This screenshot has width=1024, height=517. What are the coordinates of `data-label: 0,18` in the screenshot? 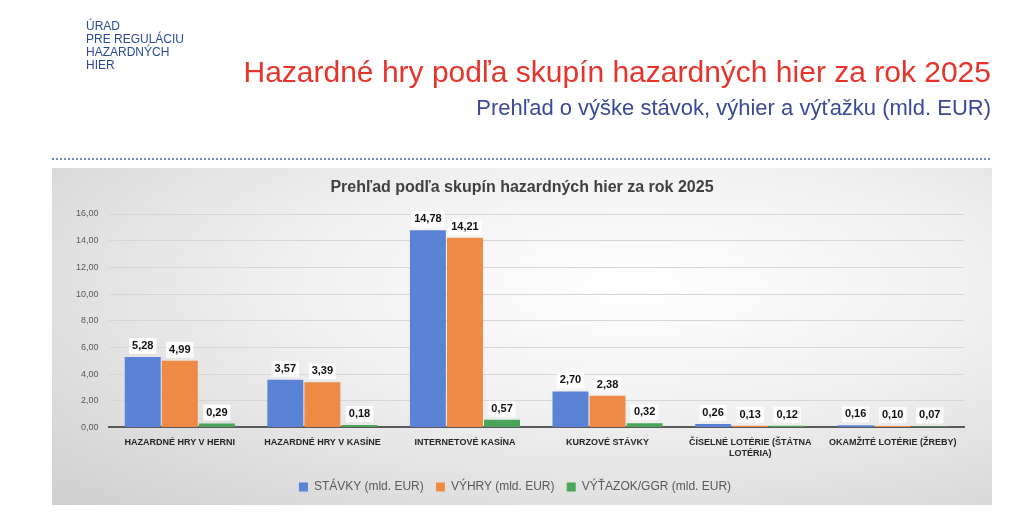 It's located at (359, 413).